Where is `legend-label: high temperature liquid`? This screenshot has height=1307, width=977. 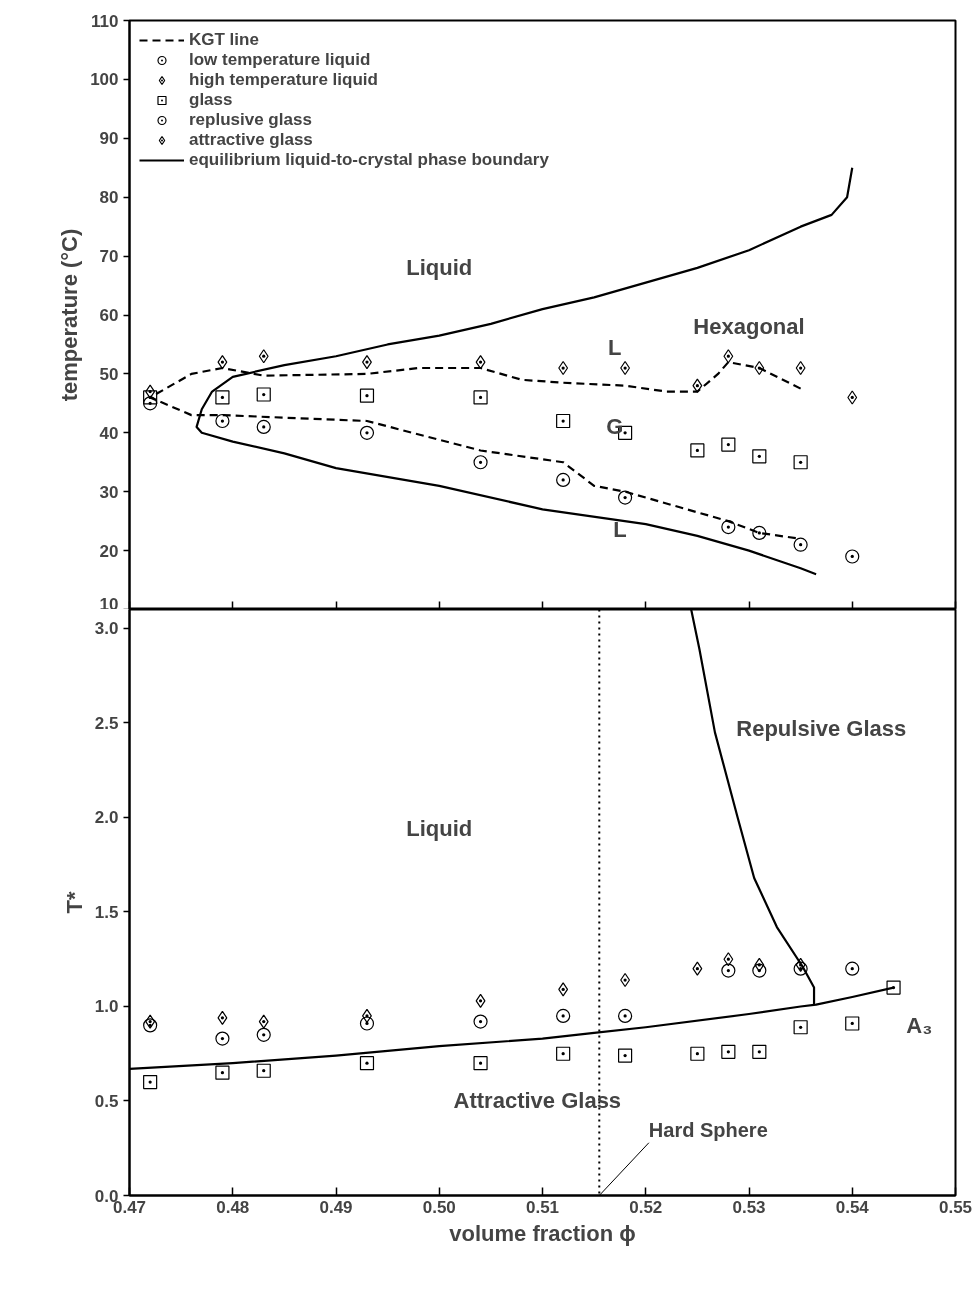 legend-label: high temperature liquid is located at coordinates (283, 80).